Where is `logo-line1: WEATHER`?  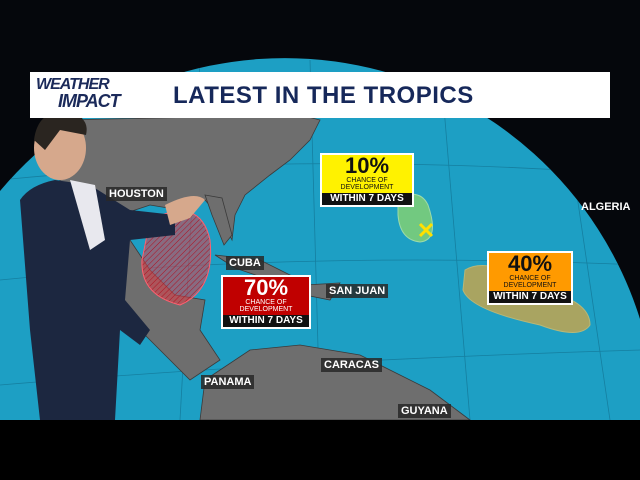
logo-line1: WEATHER is located at coordinates (73, 84).